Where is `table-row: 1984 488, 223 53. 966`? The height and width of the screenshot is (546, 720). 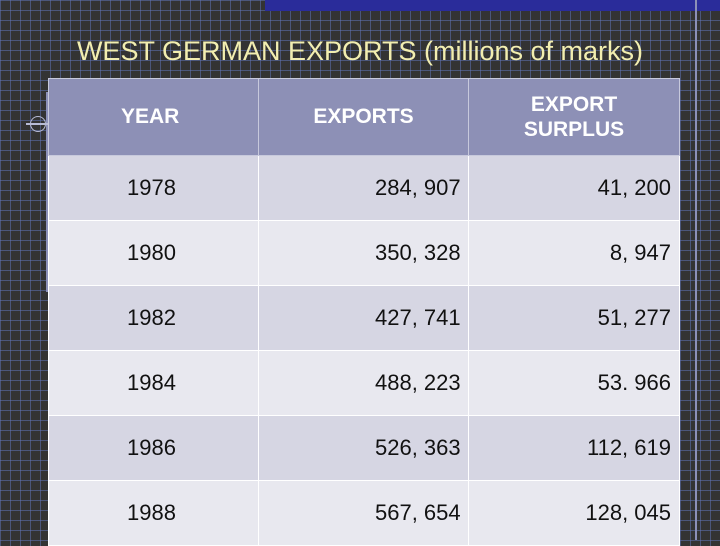
table-row: 1984 488, 223 53. 966 is located at coordinates (364, 383).